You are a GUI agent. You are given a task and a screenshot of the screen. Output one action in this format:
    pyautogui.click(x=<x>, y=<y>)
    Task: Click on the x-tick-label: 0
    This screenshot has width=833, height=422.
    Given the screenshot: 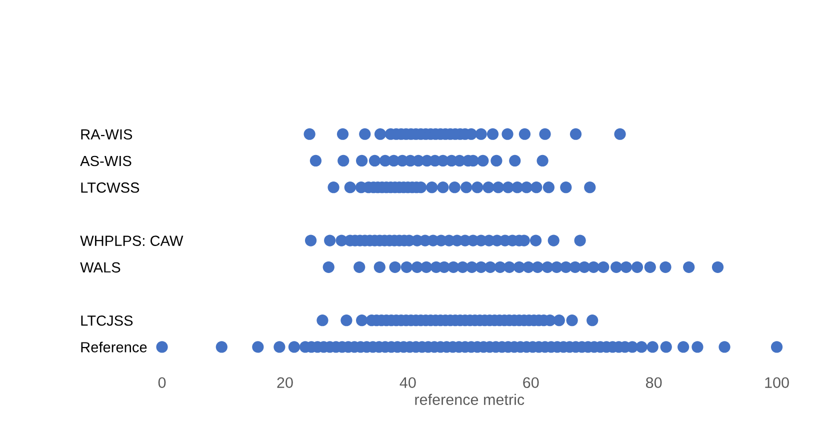 What is the action you would take?
    pyautogui.click(x=162, y=382)
    